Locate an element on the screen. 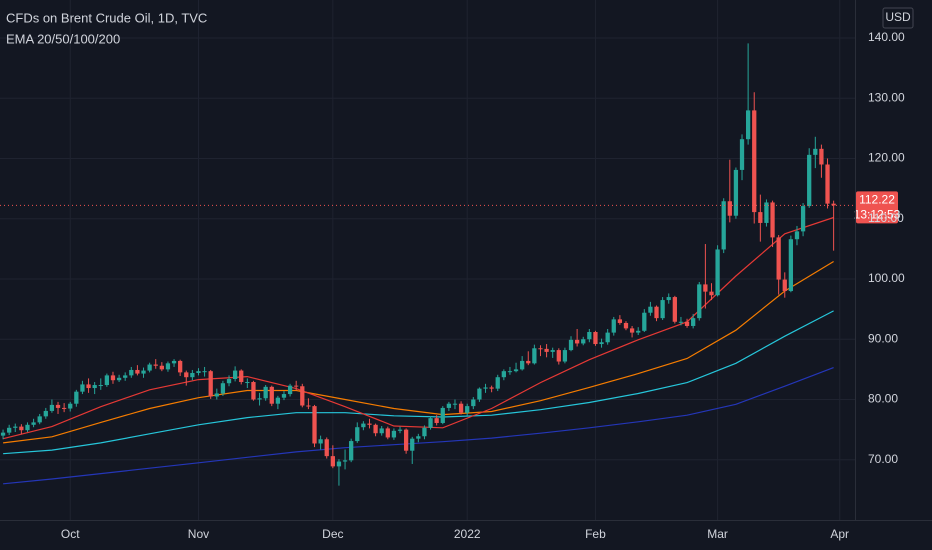 Image resolution: width=932 pixels, height=550 pixels. x-tick-label: Nov is located at coordinates (198, 534).